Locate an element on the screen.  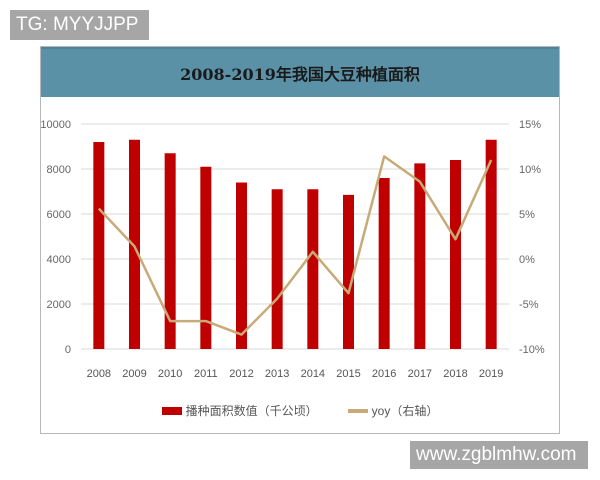
x-tick-label: 2015 is located at coordinates (348, 374).